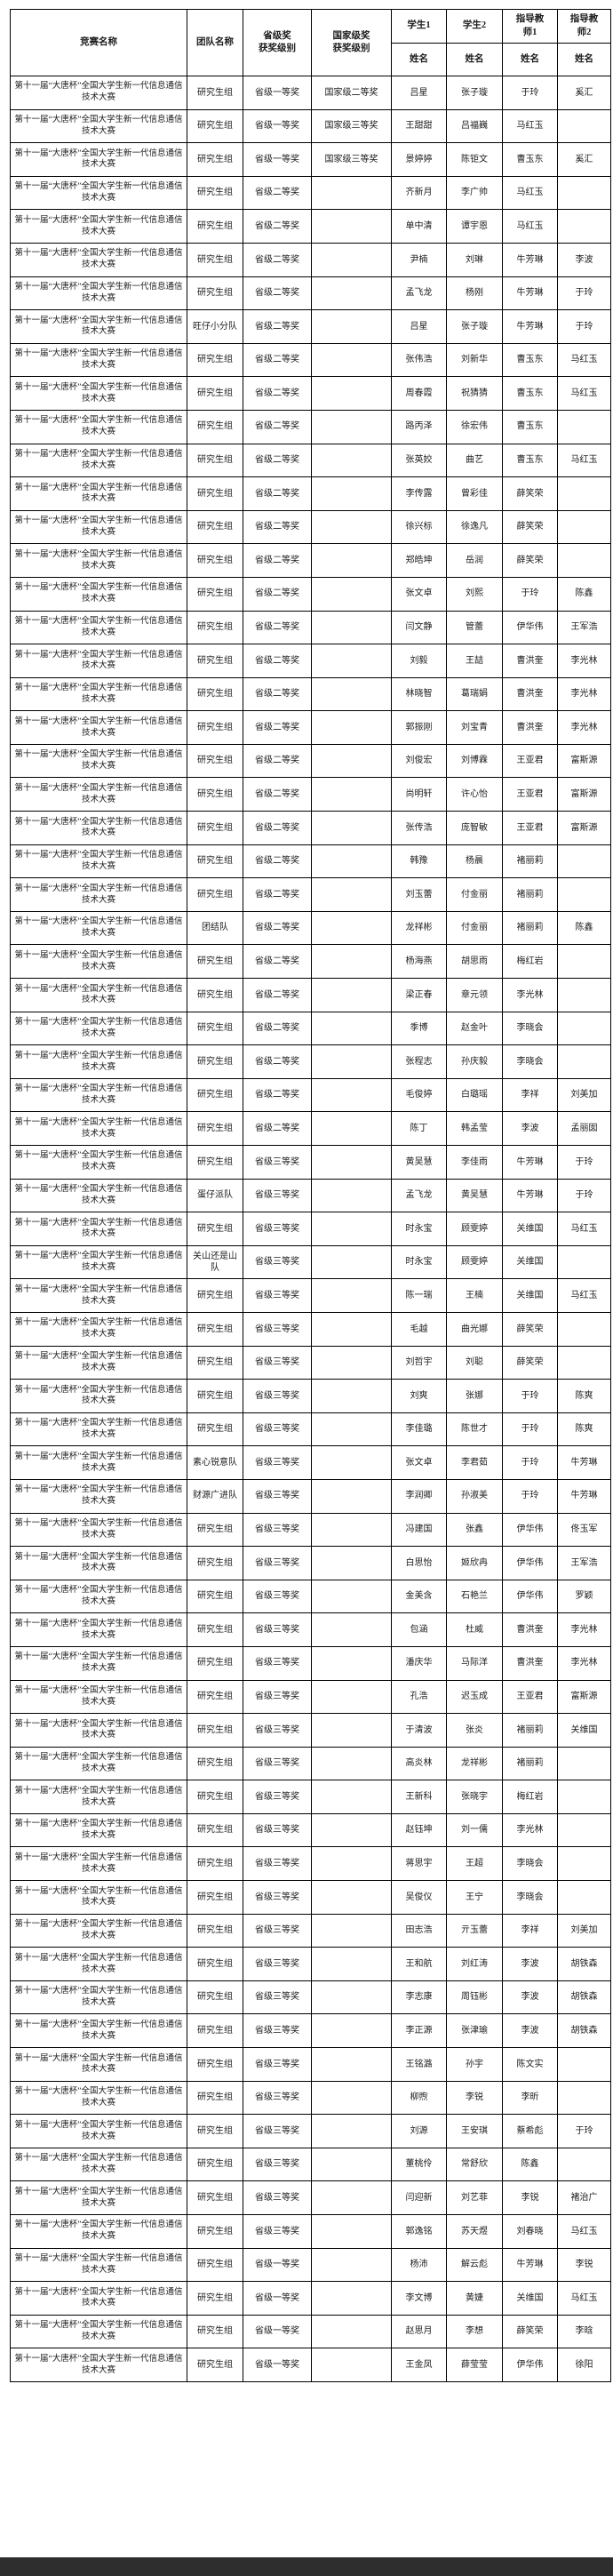 This screenshot has width=613, height=2576. I want to click on cell-student1-name: 赵钰坤, so click(419, 1830).